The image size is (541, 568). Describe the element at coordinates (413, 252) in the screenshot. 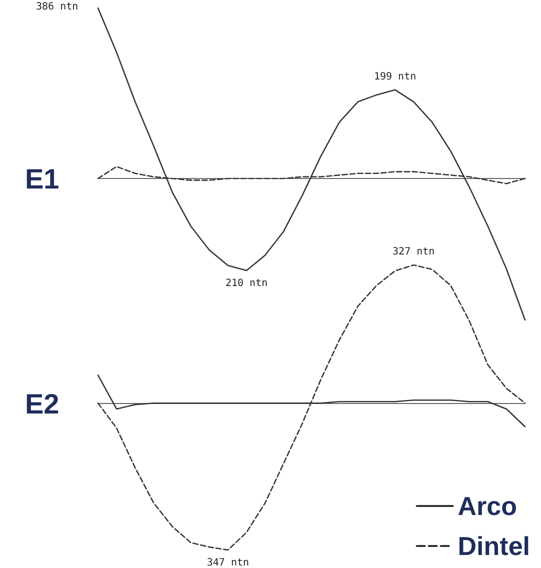

I see `annotation: 327 ntn` at that location.